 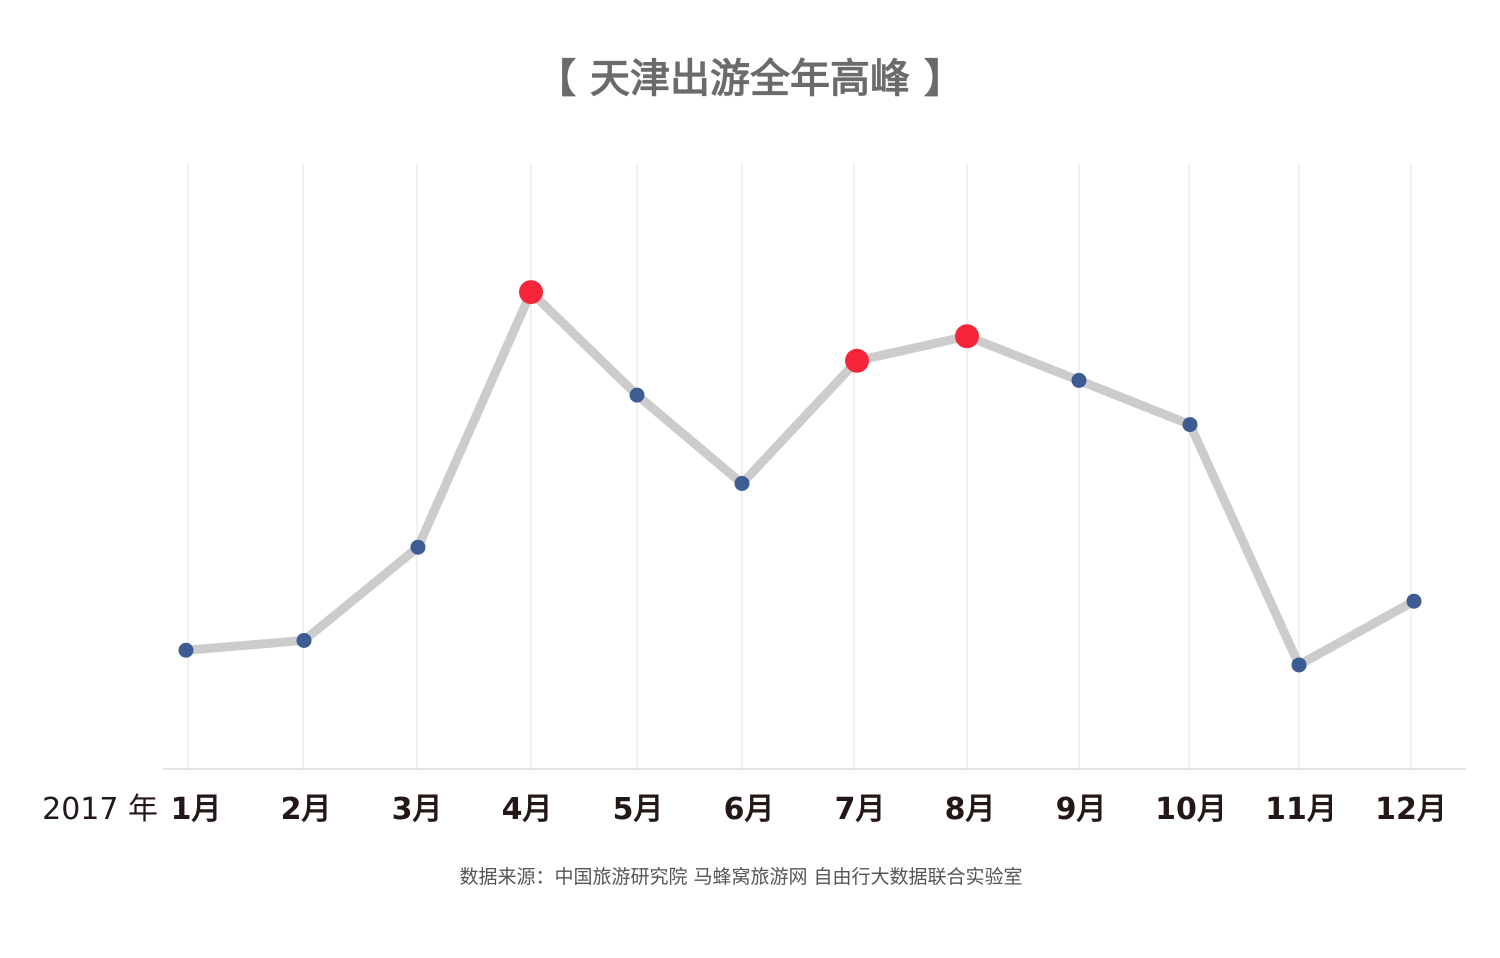 I want to click on x-tick-label-6: 6月, so click(x=749, y=809).